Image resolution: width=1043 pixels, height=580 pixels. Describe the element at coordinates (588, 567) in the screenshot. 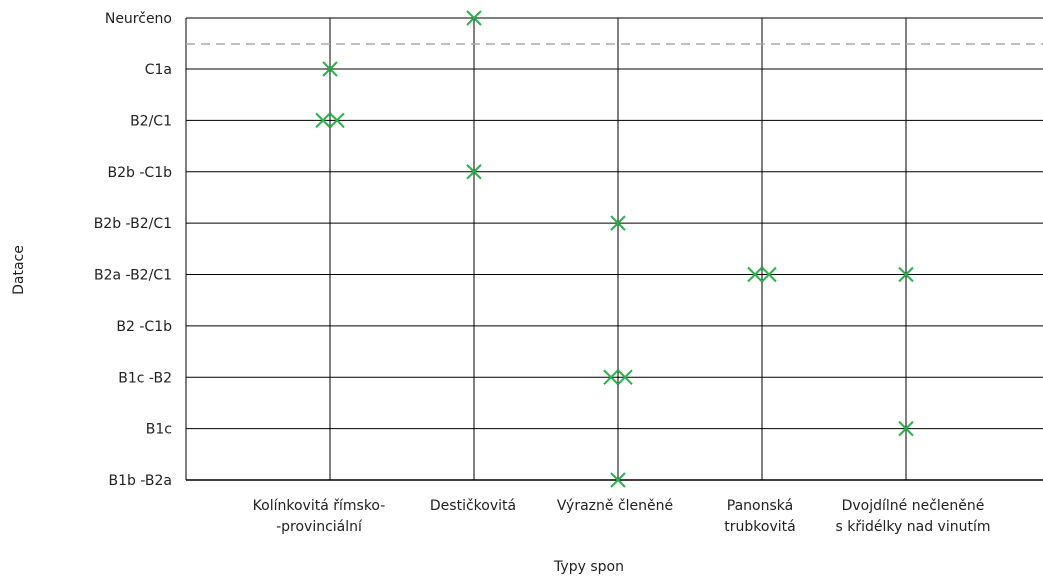

I see `x-axis-label: Typy spon` at that location.